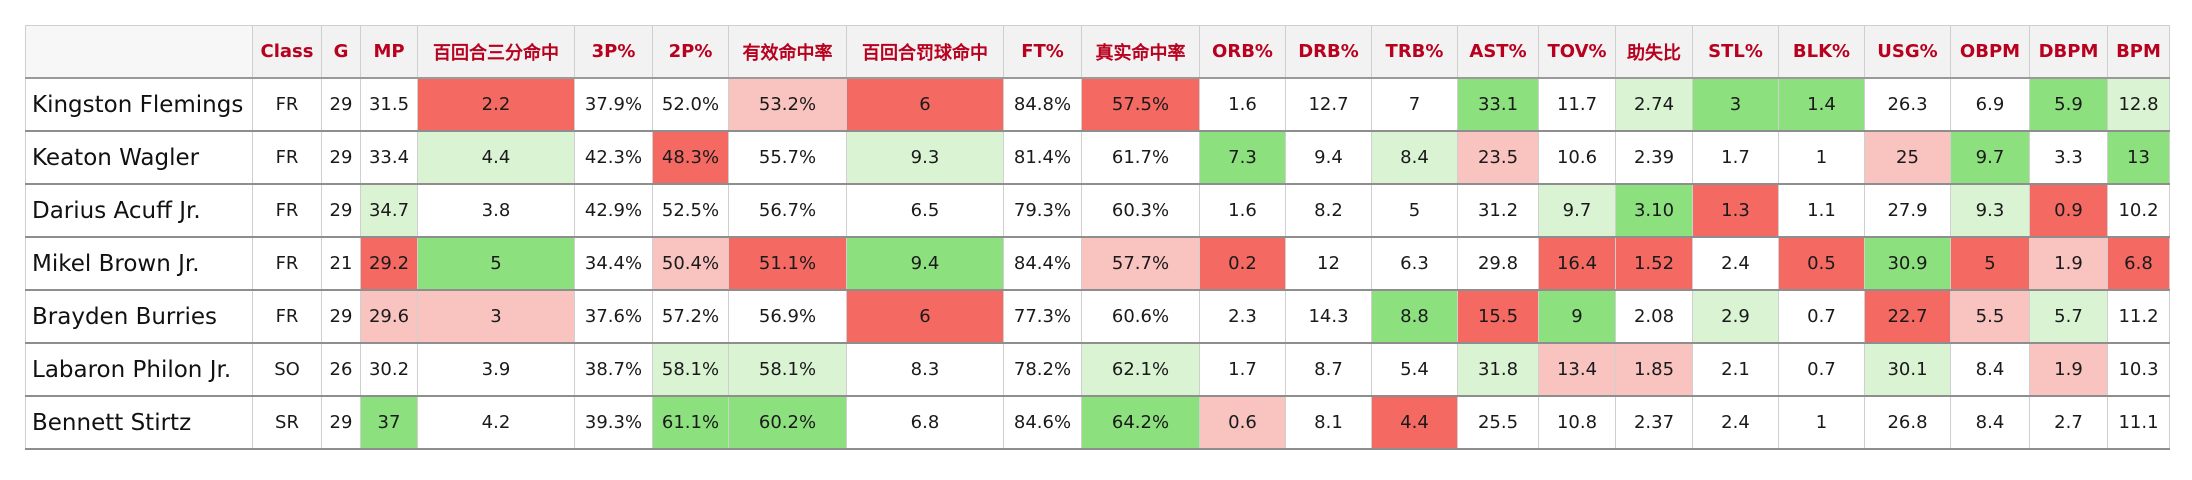  What do you see at coordinates (1498, 369) in the screenshot?
I see `stat-cell: 31.8` at bounding box center [1498, 369].